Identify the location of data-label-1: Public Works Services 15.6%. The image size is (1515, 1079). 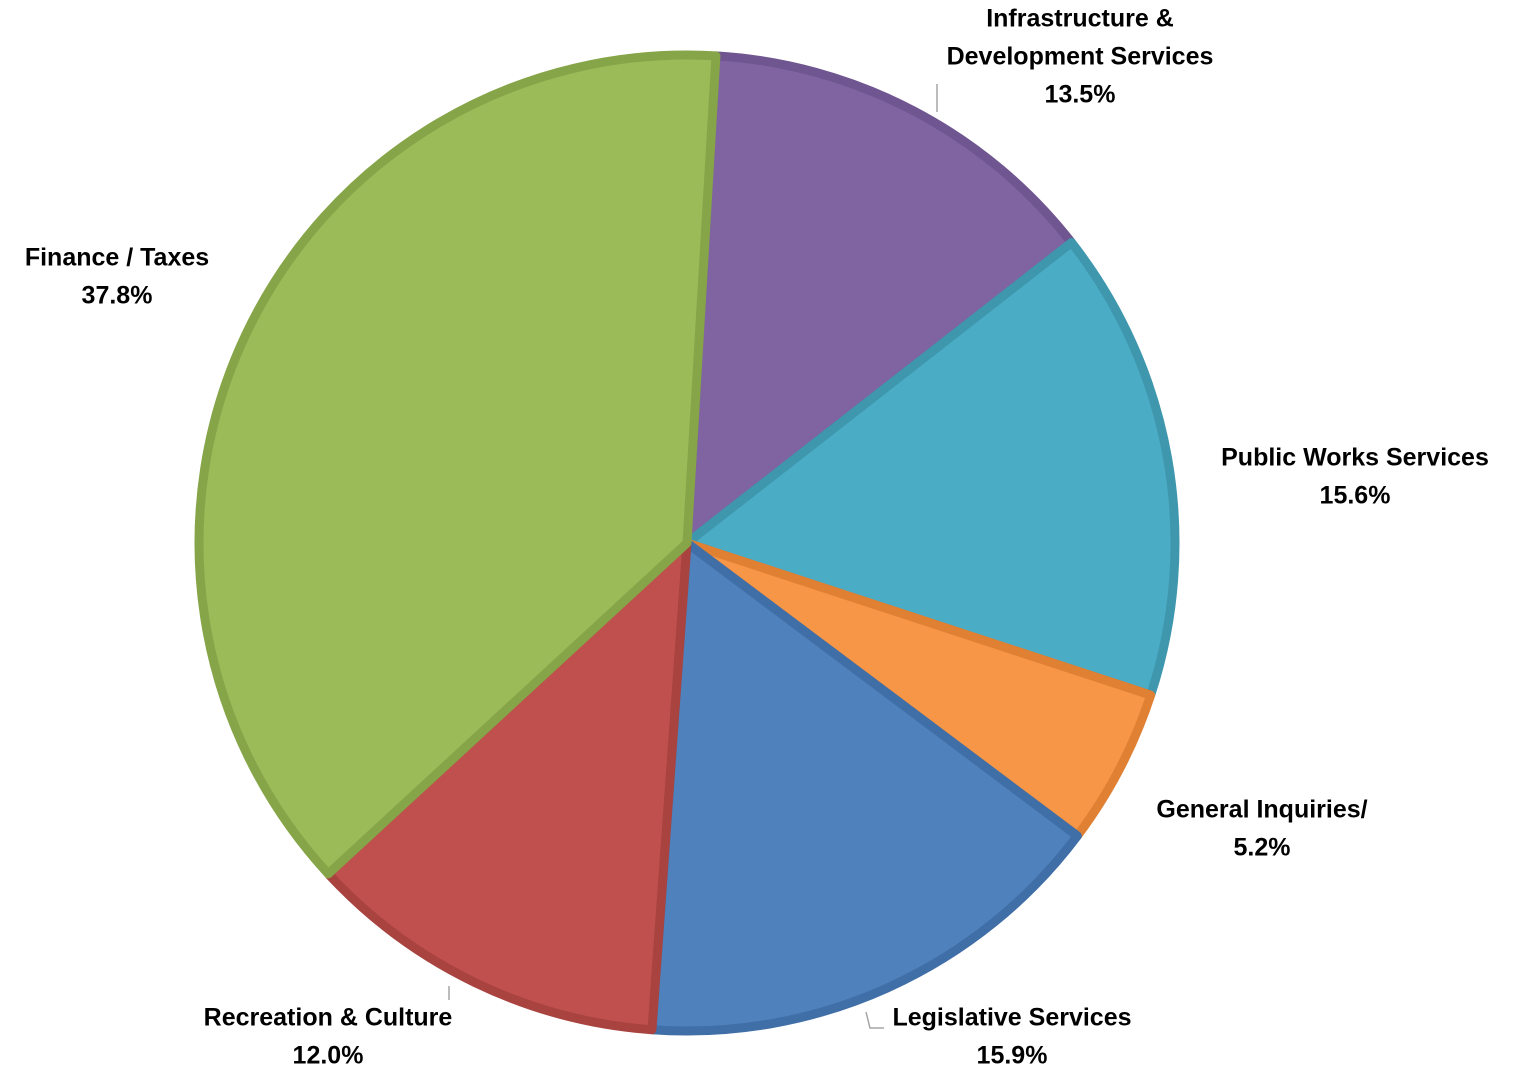
(1355, 477).